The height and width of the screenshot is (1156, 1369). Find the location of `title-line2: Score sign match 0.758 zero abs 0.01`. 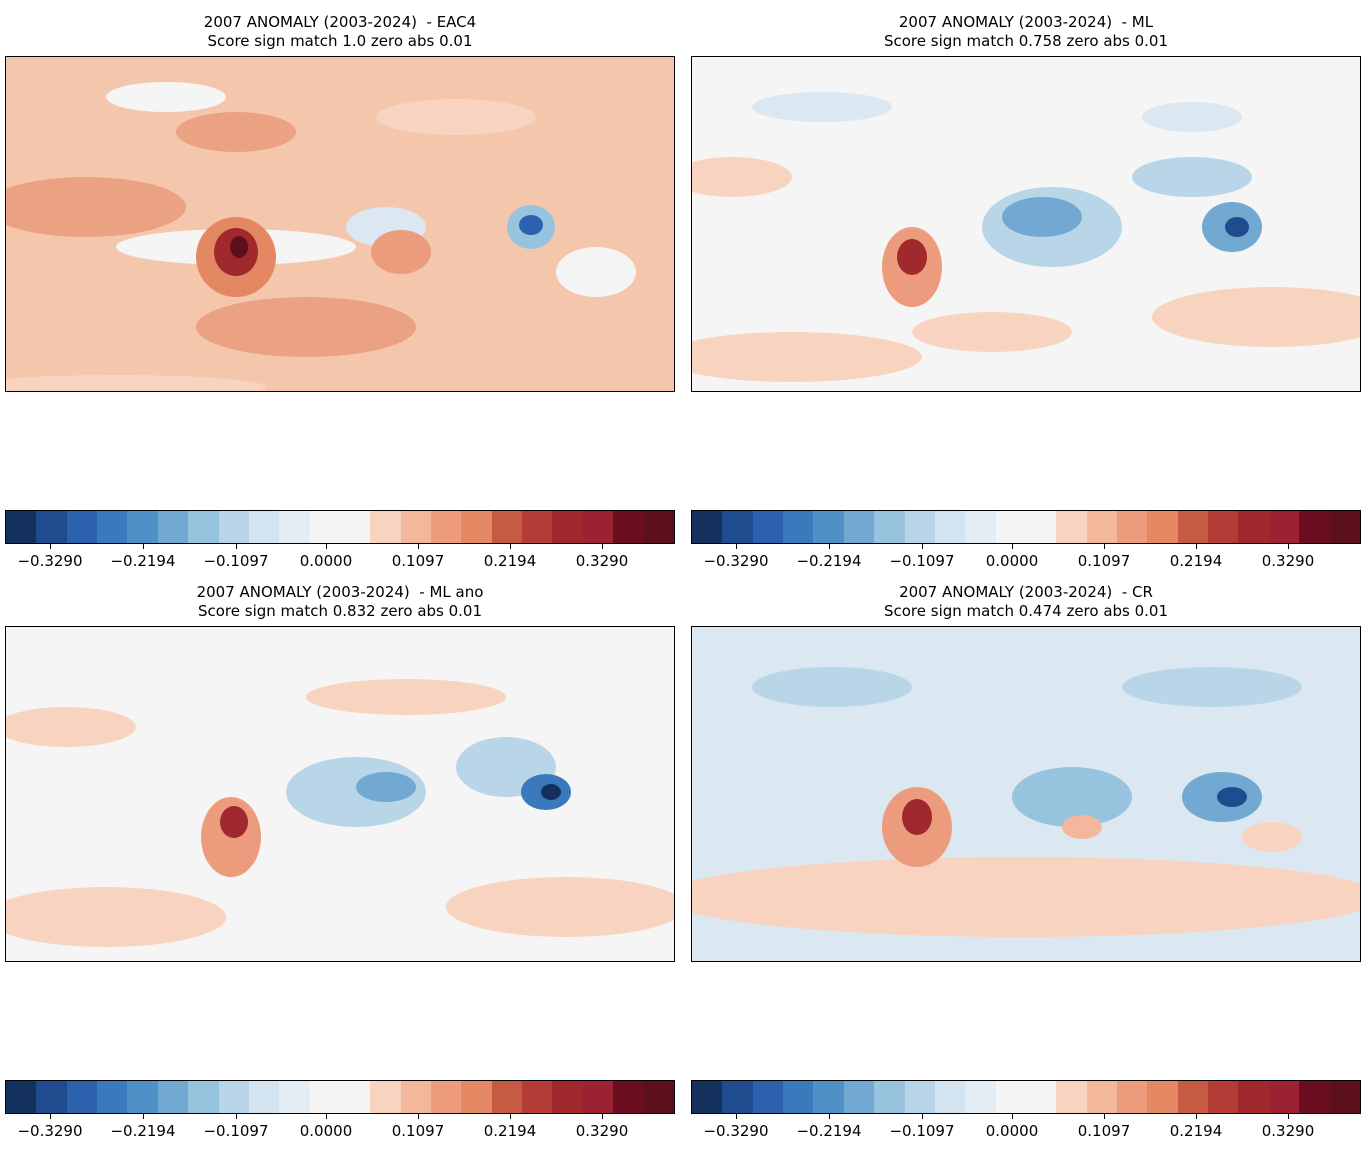

title-line2: Score sign match 0.758 zero abs 0.01 is located at coordinates (1026, 41).